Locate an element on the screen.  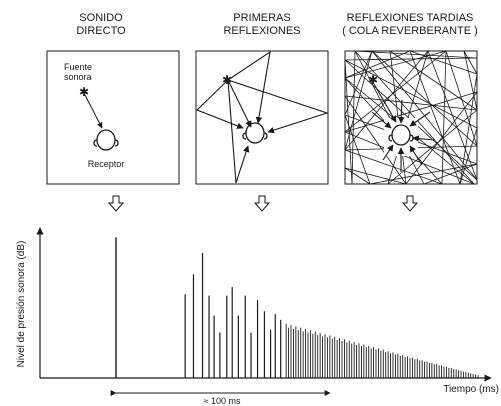
direct-title-line2: DIRECTO is located at coordinates (101, 31).